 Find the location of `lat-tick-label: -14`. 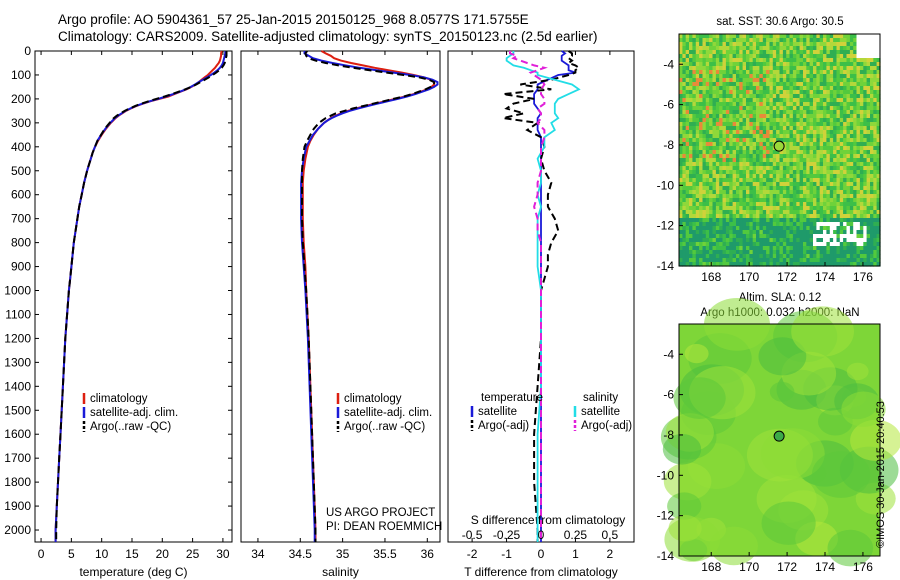

lat-tick-label: -14 is located at coordinates (666, 266).